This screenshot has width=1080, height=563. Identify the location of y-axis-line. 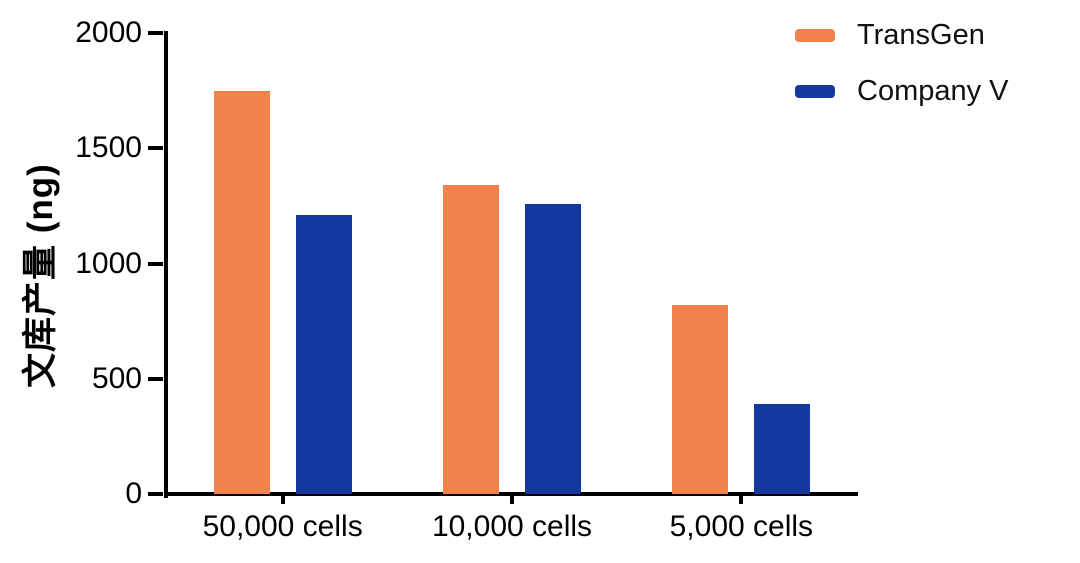
(166, 264).